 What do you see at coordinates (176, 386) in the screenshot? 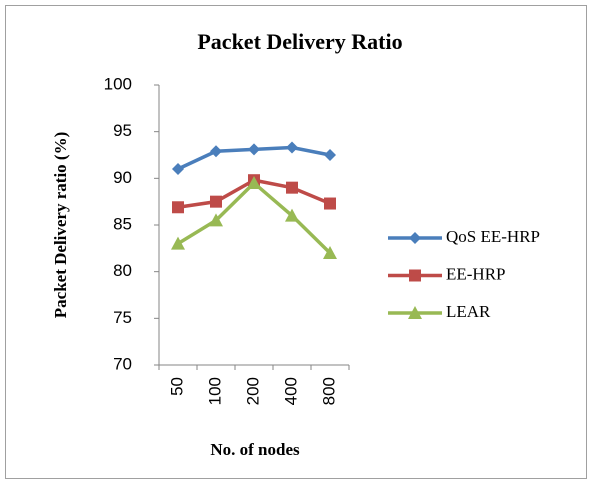
I see `x-tick-label: 50` at bounding box center [176, 386].